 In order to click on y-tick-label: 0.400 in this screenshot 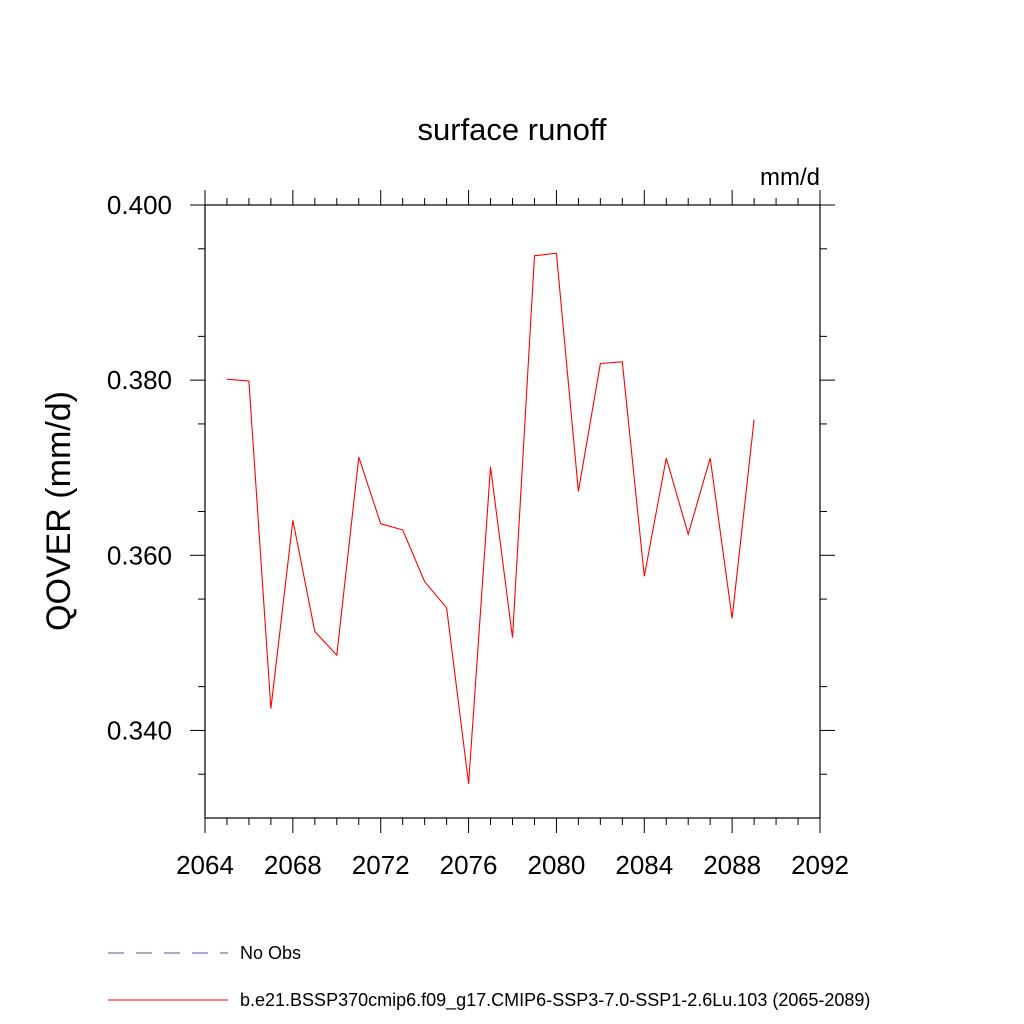, I will do `click(139, 205)`.